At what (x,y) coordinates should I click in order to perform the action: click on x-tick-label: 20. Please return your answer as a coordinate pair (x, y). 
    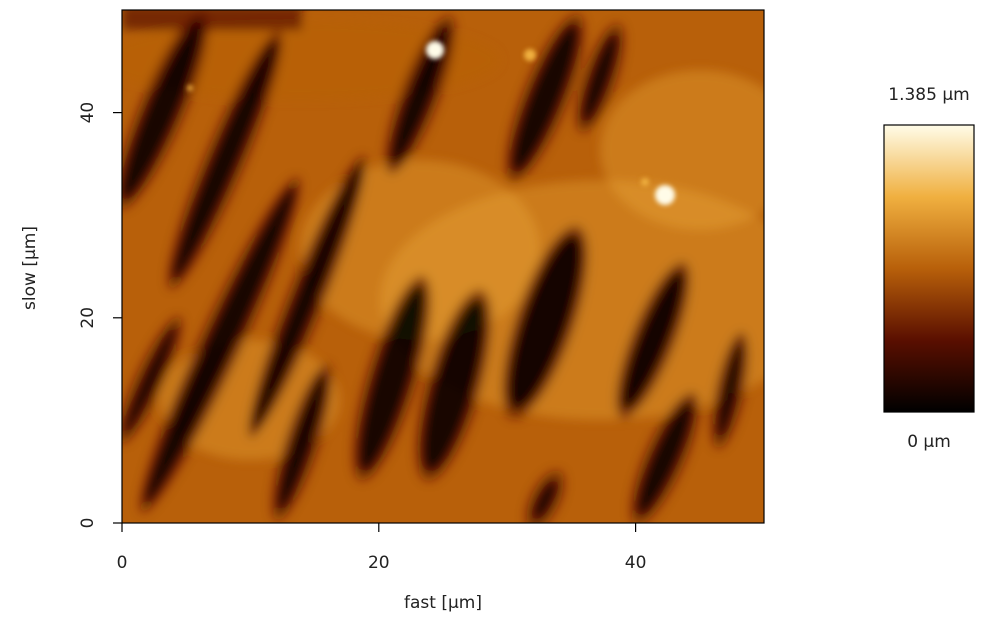
    Looking at the image, I should click on (379, 563).